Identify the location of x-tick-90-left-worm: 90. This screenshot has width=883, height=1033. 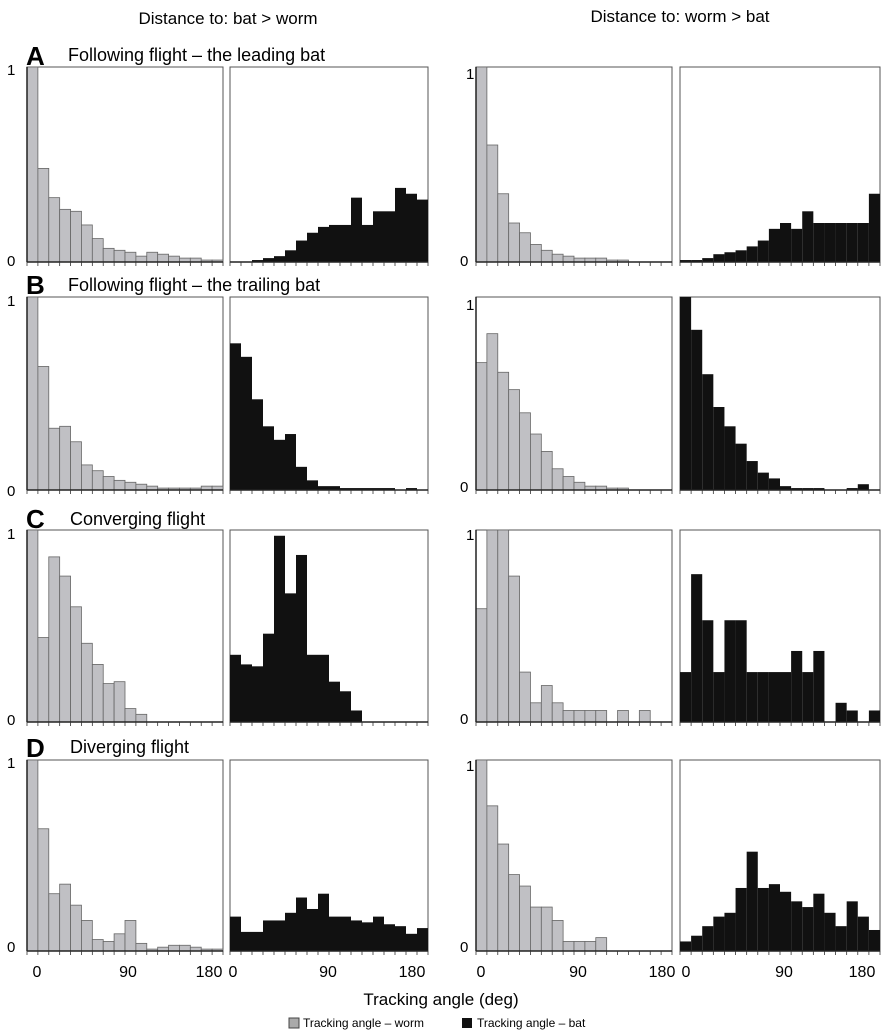
(128, 972).